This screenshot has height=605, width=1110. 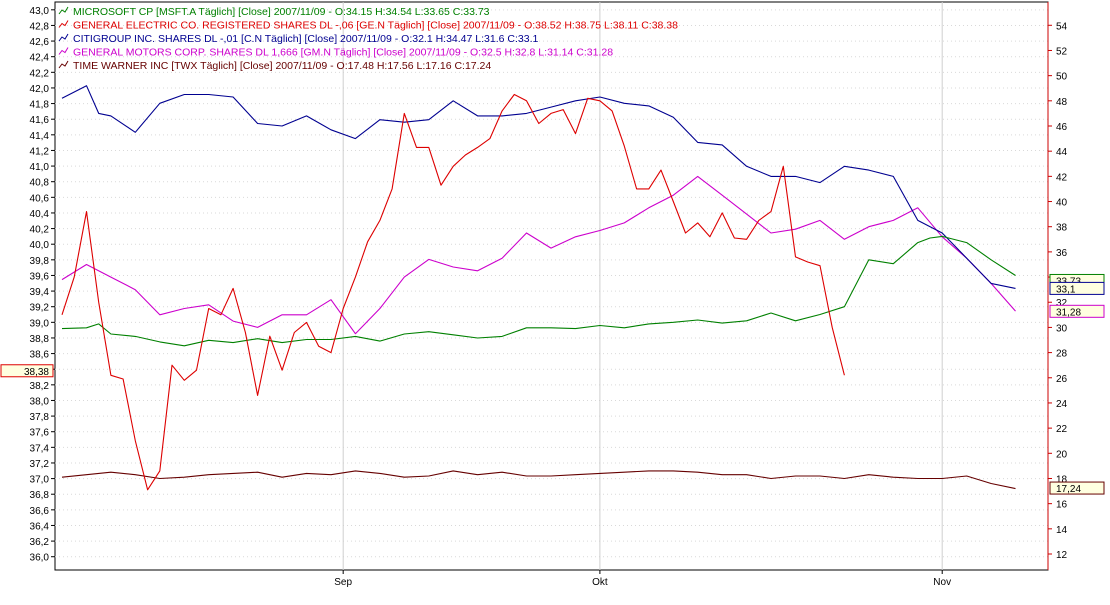 I want to click on right-axis-tick-label: 26, so click(x=1062, y=379).